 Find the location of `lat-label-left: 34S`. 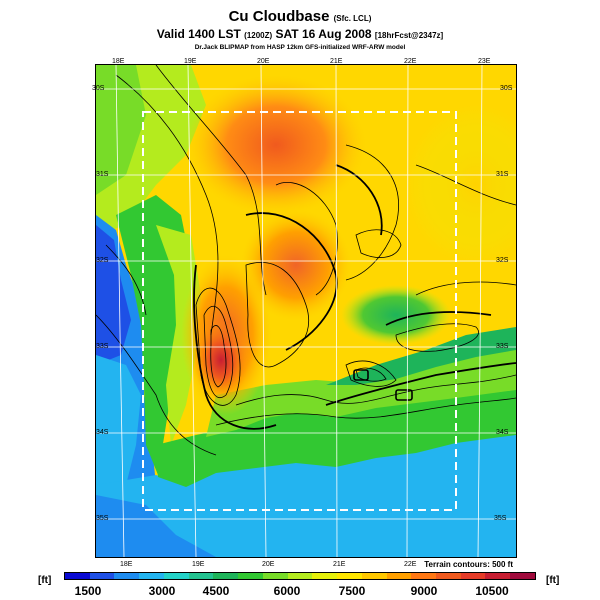

lat-label-left: 34S is located at coordinates (102, 432).